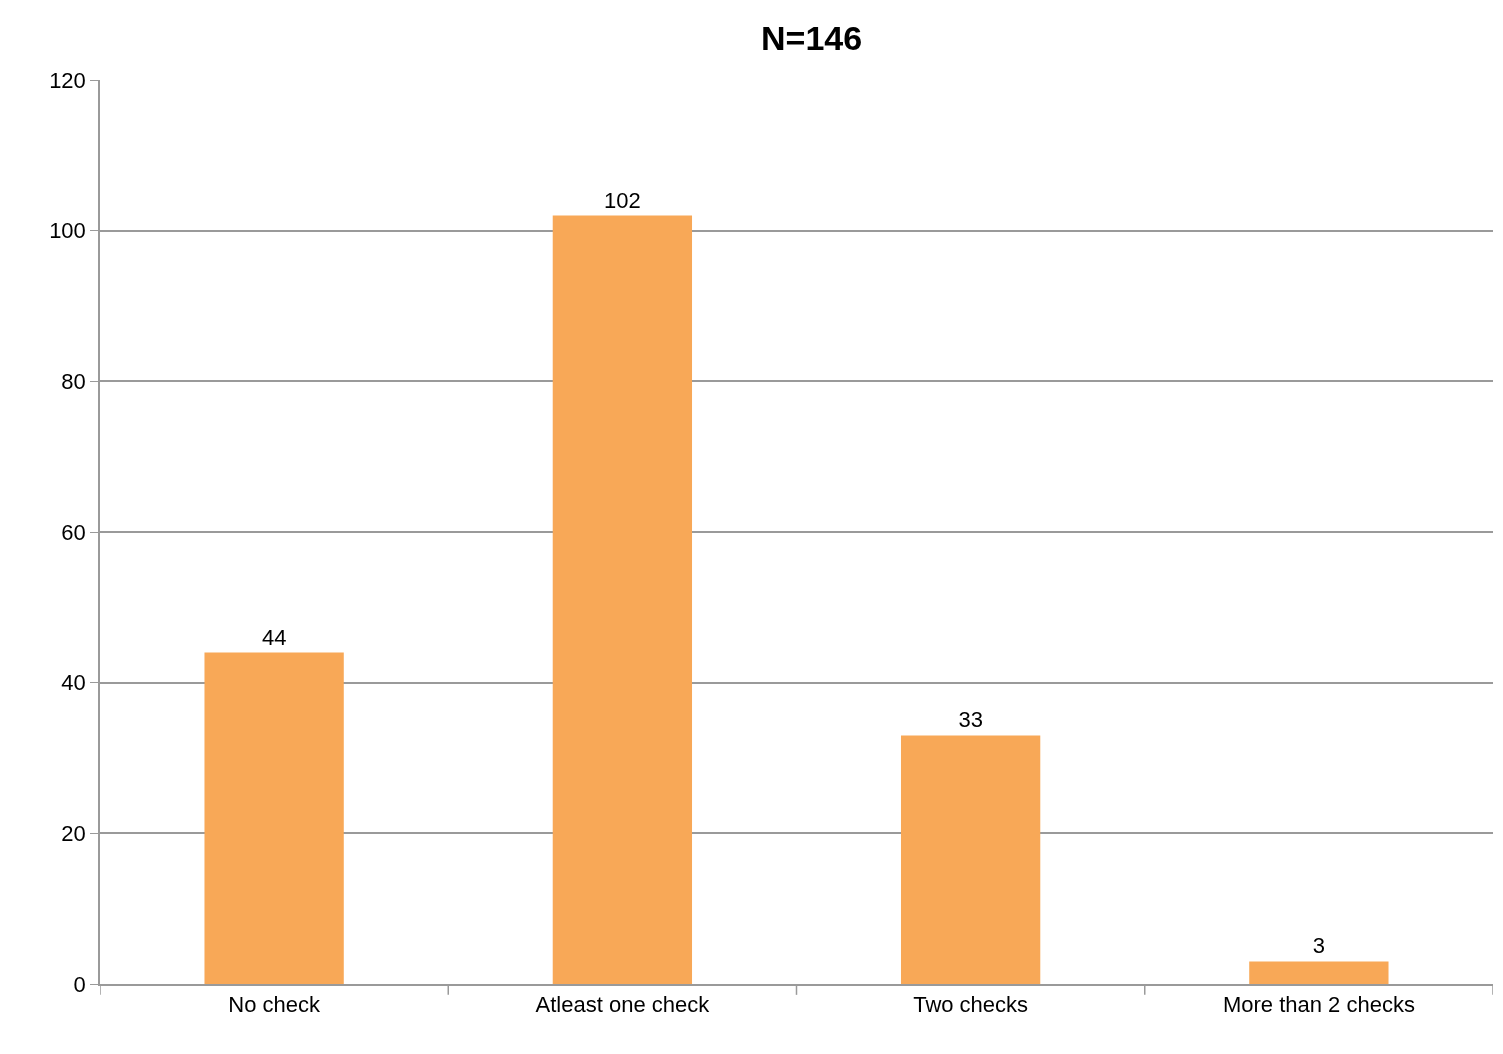 The image size is (1503, 1054). I want to click on data-label: 33, so click(970, 720).